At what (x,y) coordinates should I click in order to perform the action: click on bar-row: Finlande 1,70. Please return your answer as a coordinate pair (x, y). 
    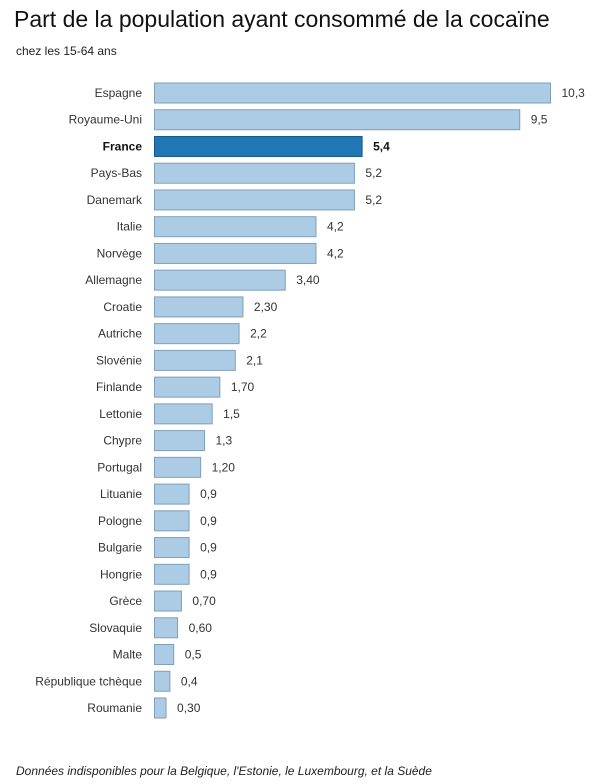
    Looking at the image, I should click on (175, 387).